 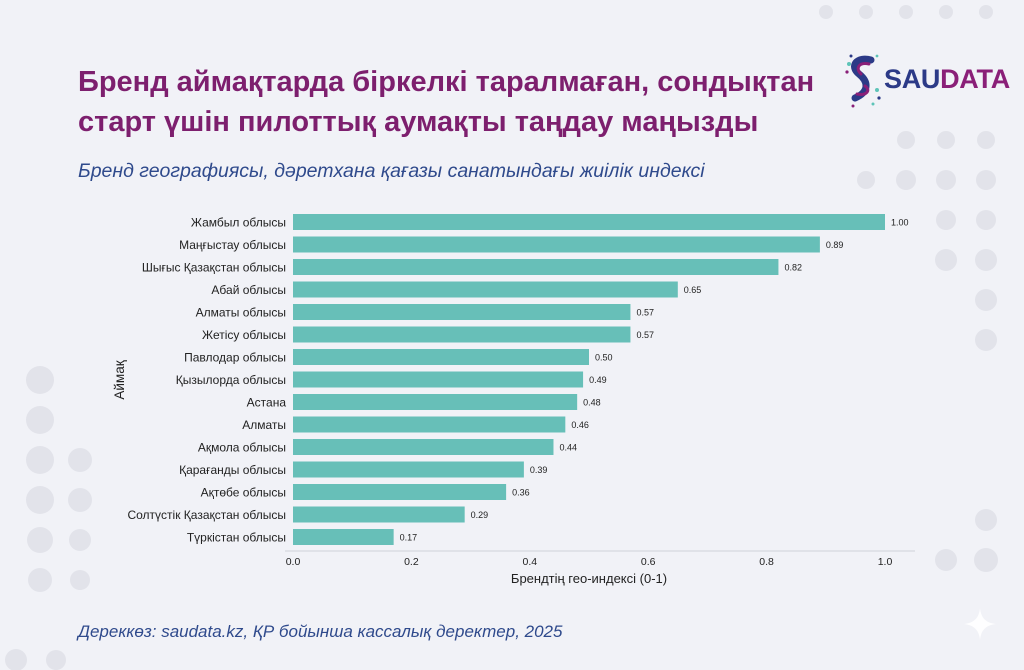 I want to click on bar-value-label: 1.00, so click(x=900, y=223).